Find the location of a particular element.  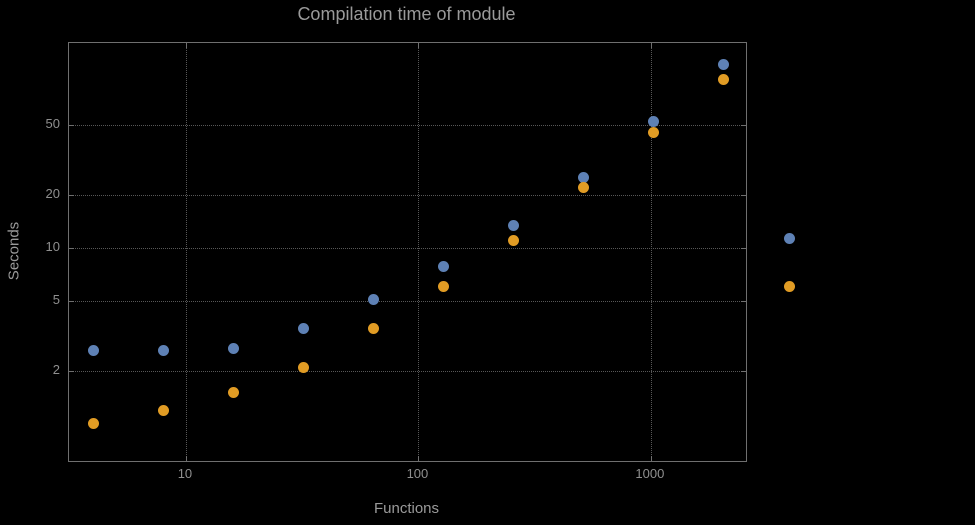

x-axis-label: Functions is located at coordinates (406, 508).